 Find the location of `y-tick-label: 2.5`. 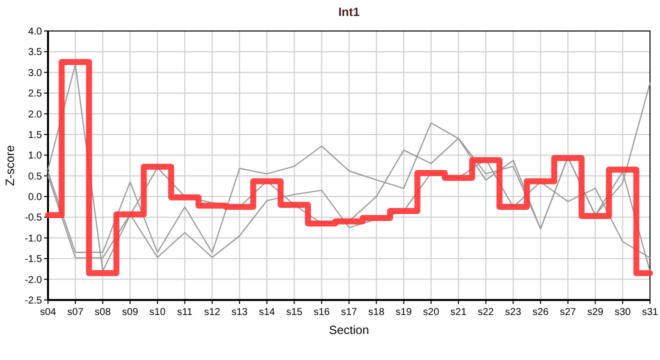

y-tick-label: 2.5 is located at coordinates (35, 94).